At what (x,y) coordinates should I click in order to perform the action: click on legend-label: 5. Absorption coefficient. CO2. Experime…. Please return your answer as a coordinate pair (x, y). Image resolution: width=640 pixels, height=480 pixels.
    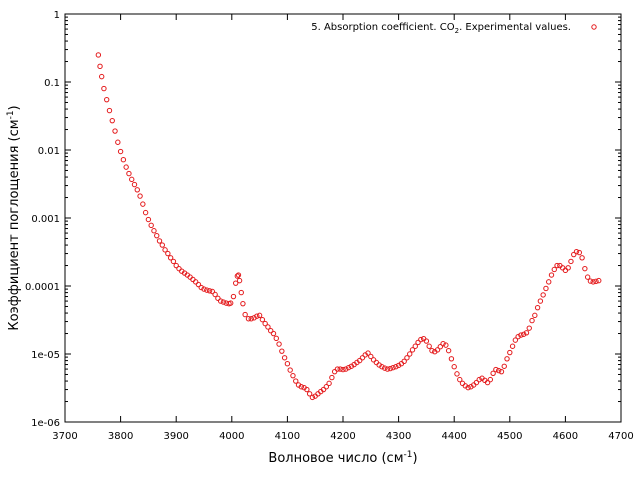
    Looking at the image, I should click on (441, 28).